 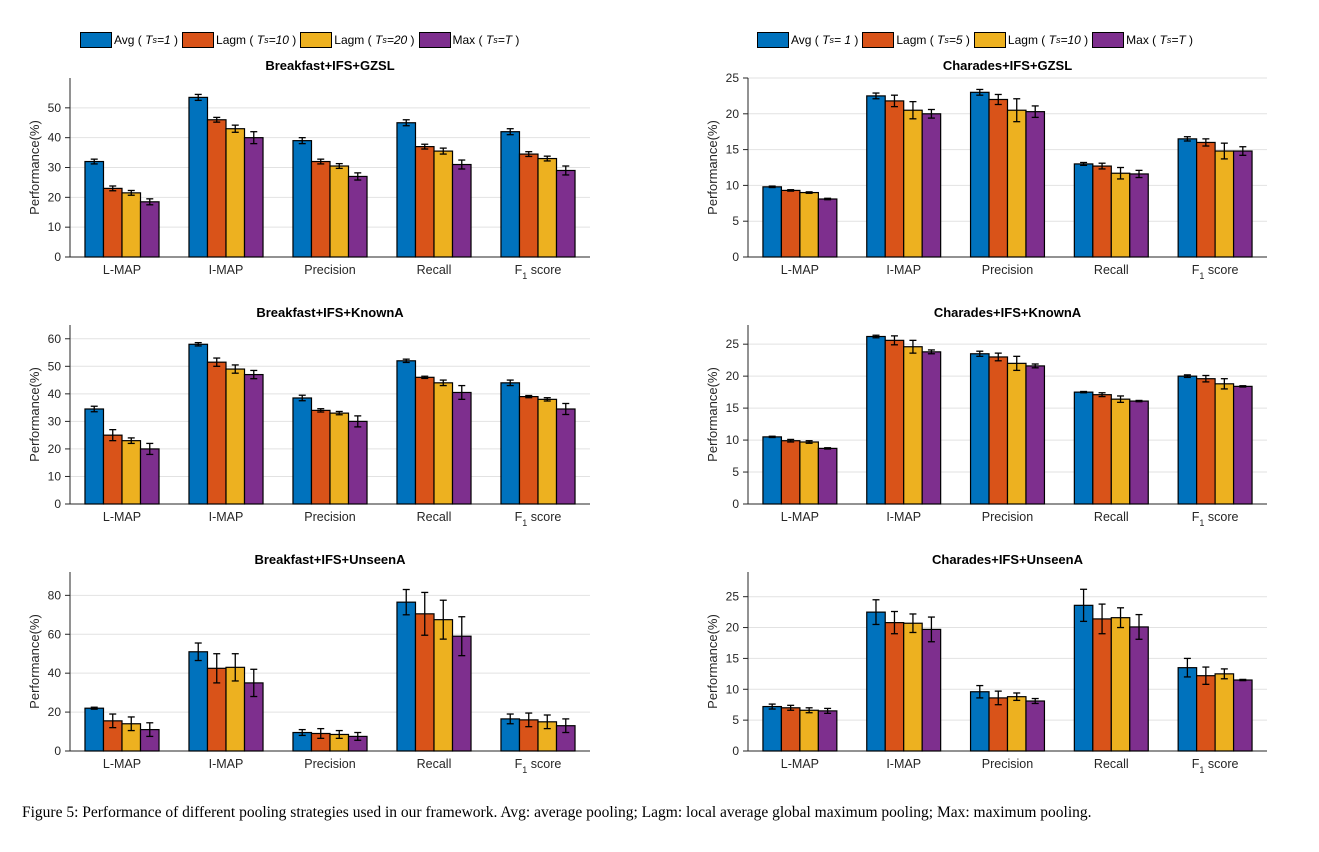 What do you see at coordinates (434, 40) in the screenshot?
I see `legend-swatch-max` at bounding box center [434, 40].